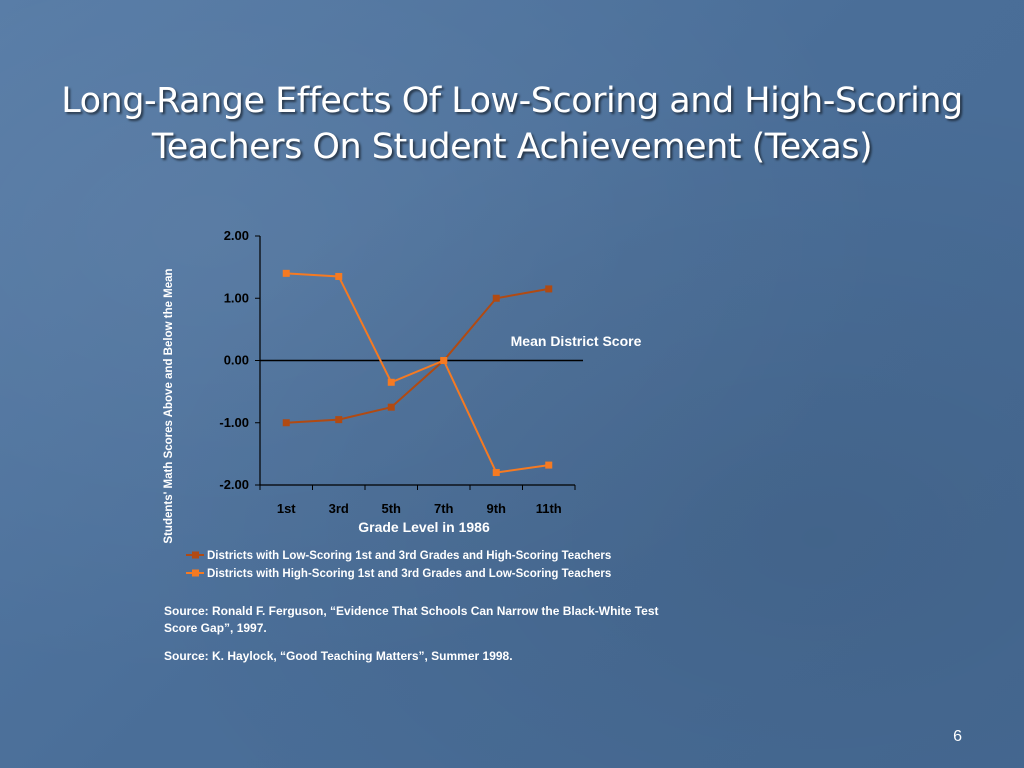 The height and width of the screenshot is (768, 1024). Describe the element at coordinates (444, 508) in the screenshot. I see `x-tick-label: 7th` at that location.